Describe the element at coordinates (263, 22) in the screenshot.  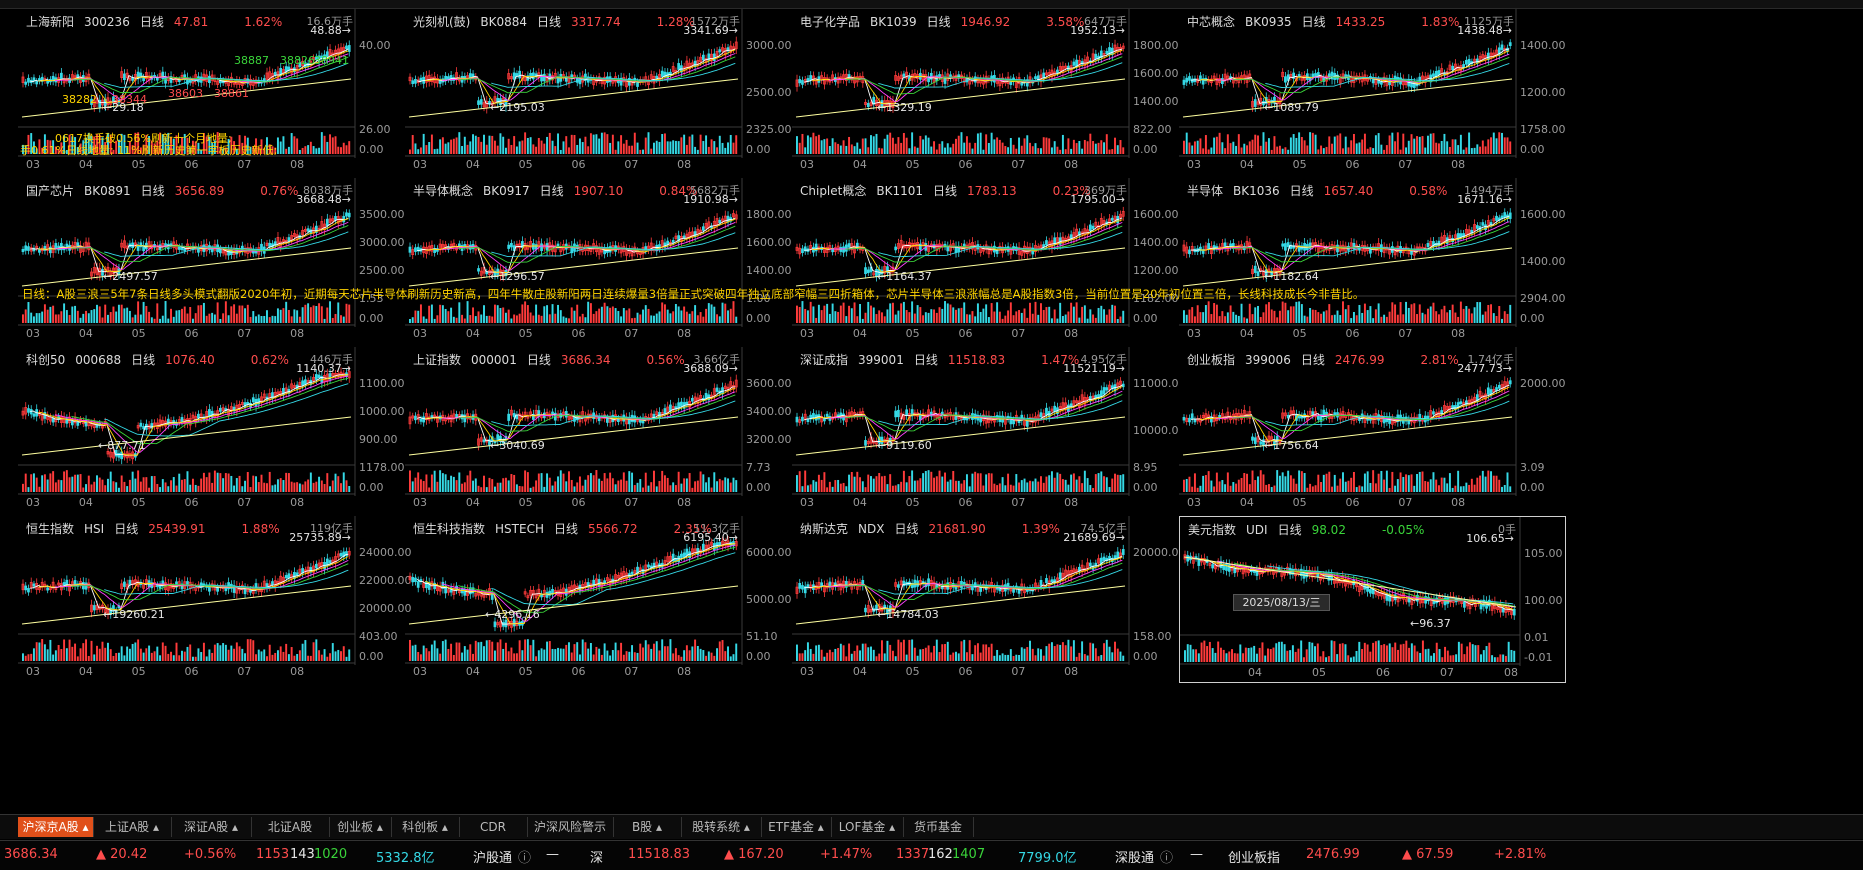
I see `change-percent: 1.62%` at that location.